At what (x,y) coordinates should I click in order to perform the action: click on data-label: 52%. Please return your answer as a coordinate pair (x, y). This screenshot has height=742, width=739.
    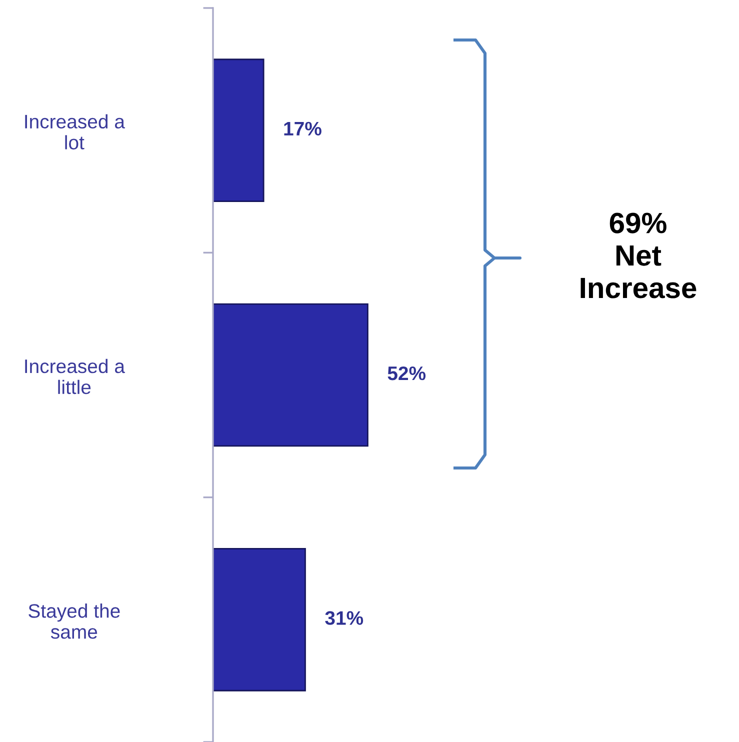
    Looking at the image, I should click on (407, 373).